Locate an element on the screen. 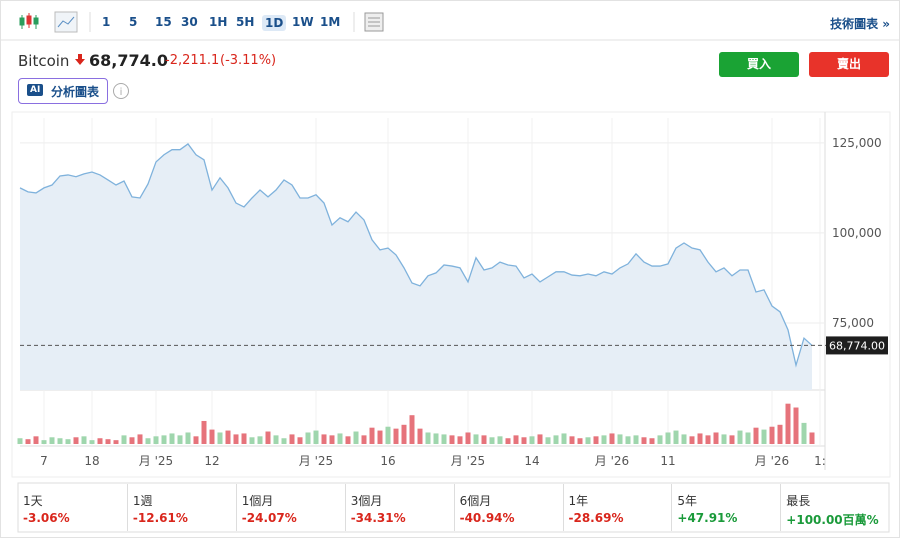  interval-button: 5H is located at coordinates (245, 22).